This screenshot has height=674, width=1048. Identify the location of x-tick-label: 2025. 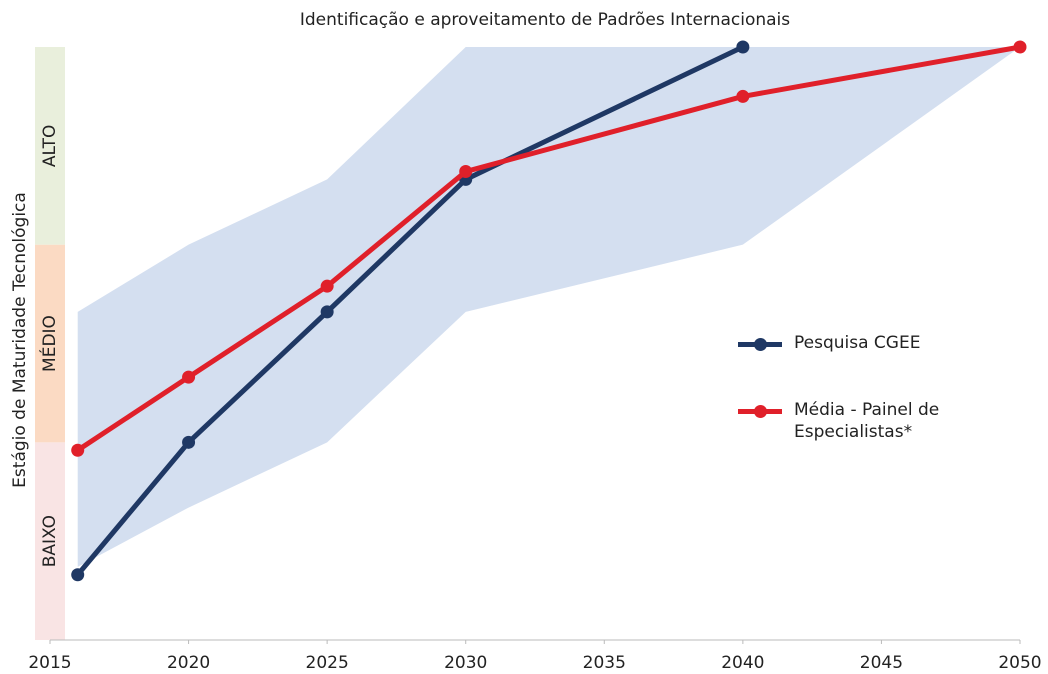
(327, 663).